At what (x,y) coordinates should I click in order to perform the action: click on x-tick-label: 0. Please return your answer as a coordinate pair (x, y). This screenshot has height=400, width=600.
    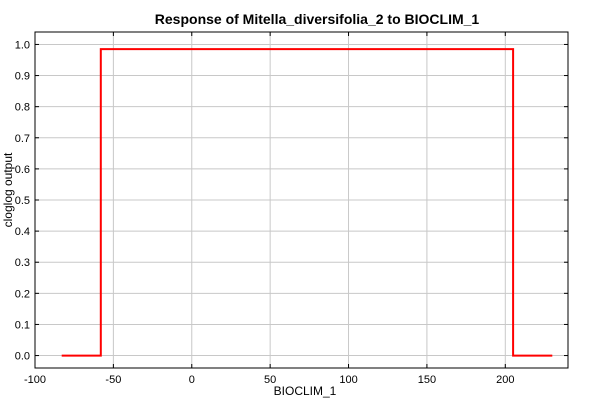
    Looking at the image, I should click on (192, 380).